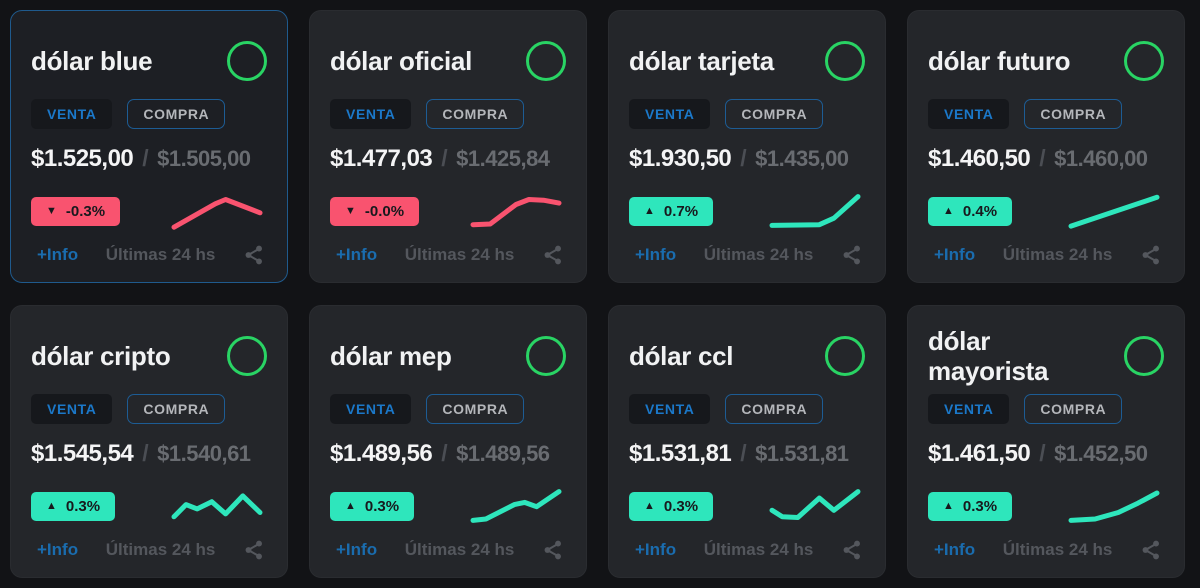 The image size is (1200, 588). I want to click on prices-row: $1.461,50 / $1.452,50, so click(1046, 454).